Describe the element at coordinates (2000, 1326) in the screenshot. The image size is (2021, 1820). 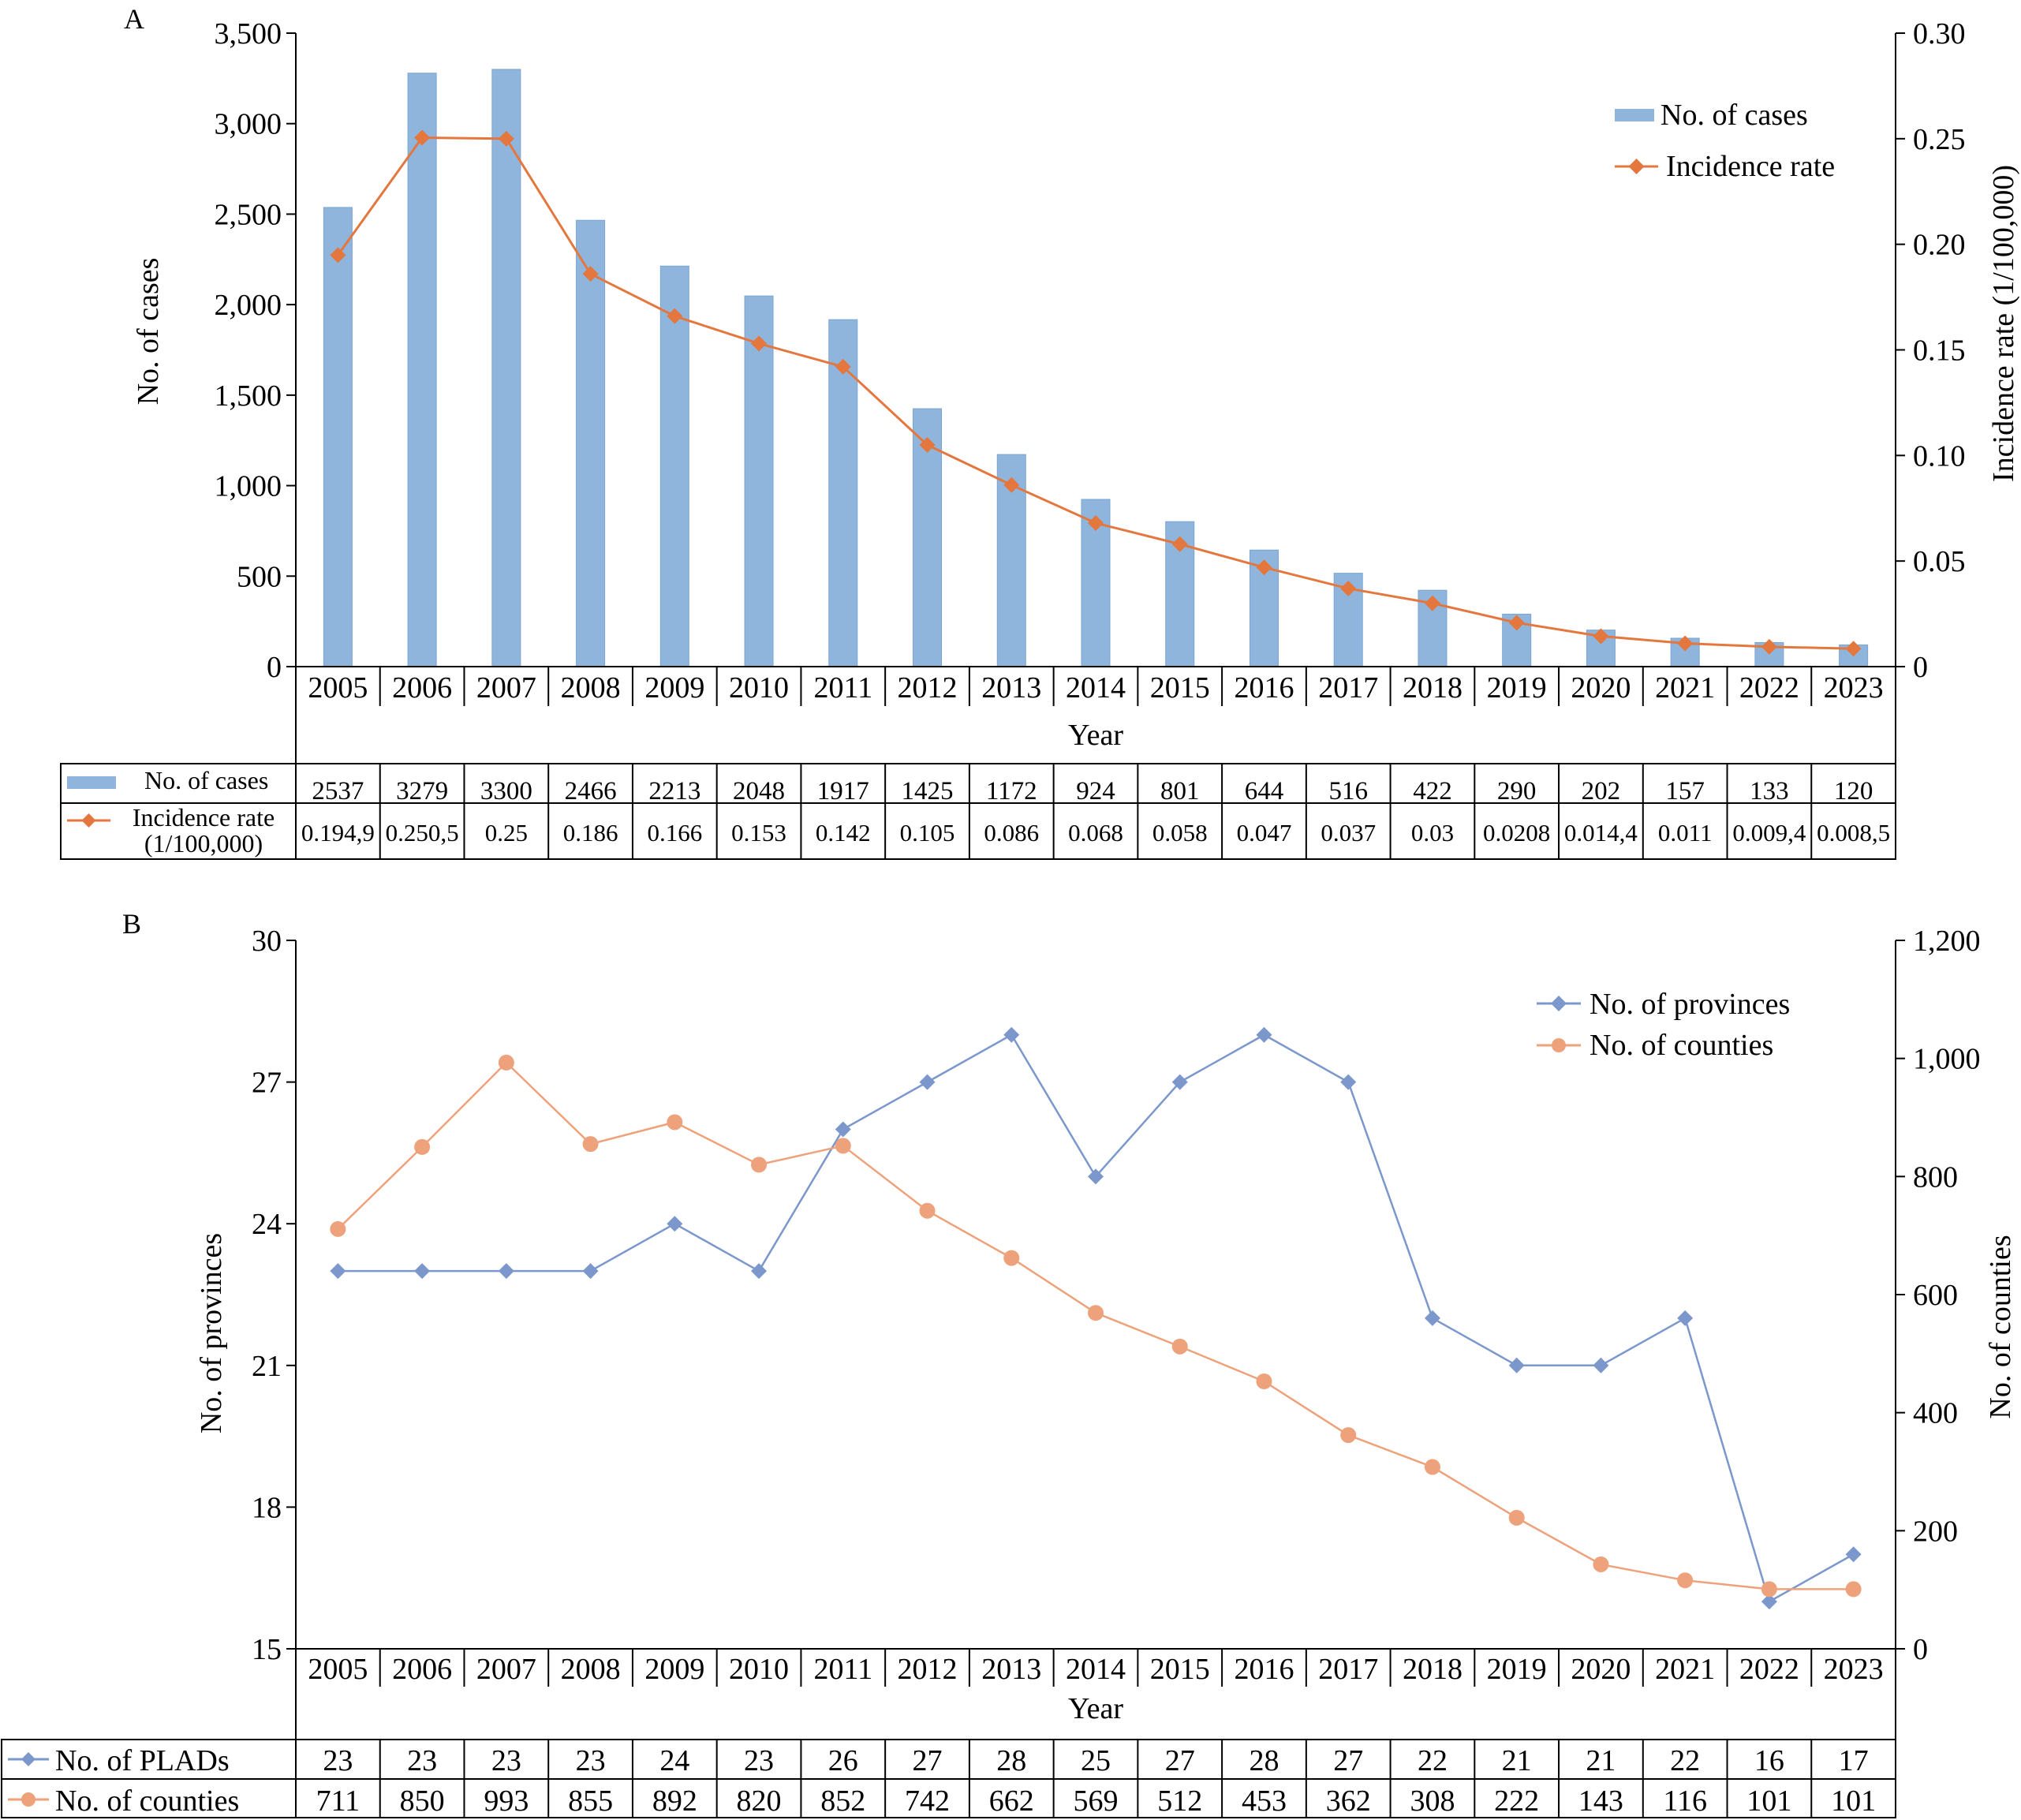
I see `panel-b-y2-axis-label: No. of counties` at that location.